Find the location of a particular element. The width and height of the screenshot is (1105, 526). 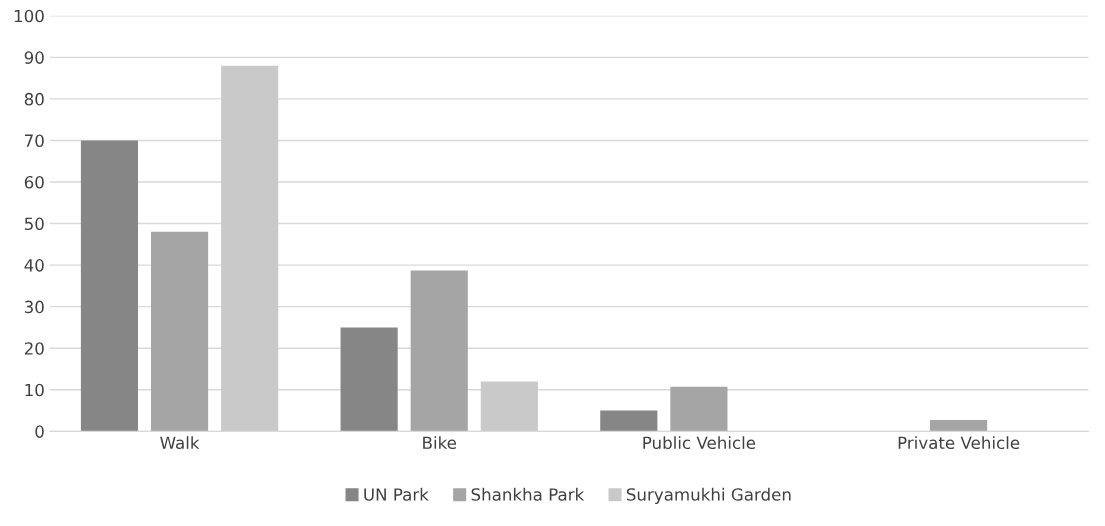

y-tick-label: 80 is located at coordinates (34, 99).